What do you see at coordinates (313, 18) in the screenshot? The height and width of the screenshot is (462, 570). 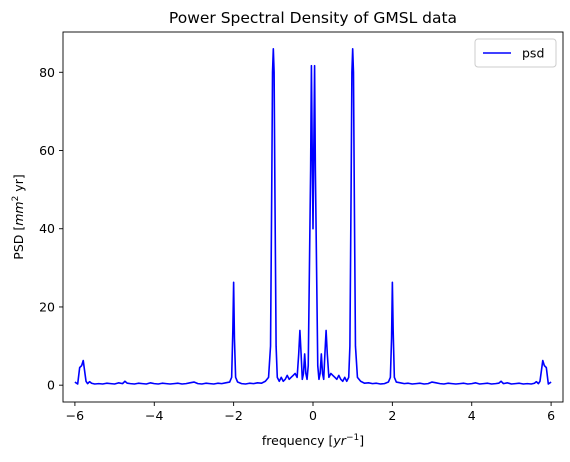 I see `chart-title: Power Spectral Density of GMSL data` at bounding box center [313, 18].